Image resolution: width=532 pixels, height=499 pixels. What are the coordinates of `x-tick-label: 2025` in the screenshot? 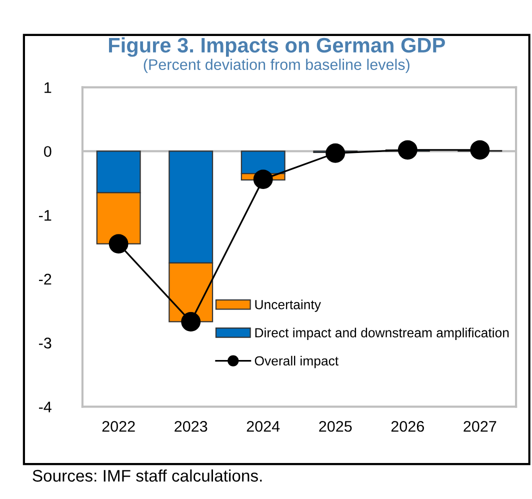 It's located at (335, 426).